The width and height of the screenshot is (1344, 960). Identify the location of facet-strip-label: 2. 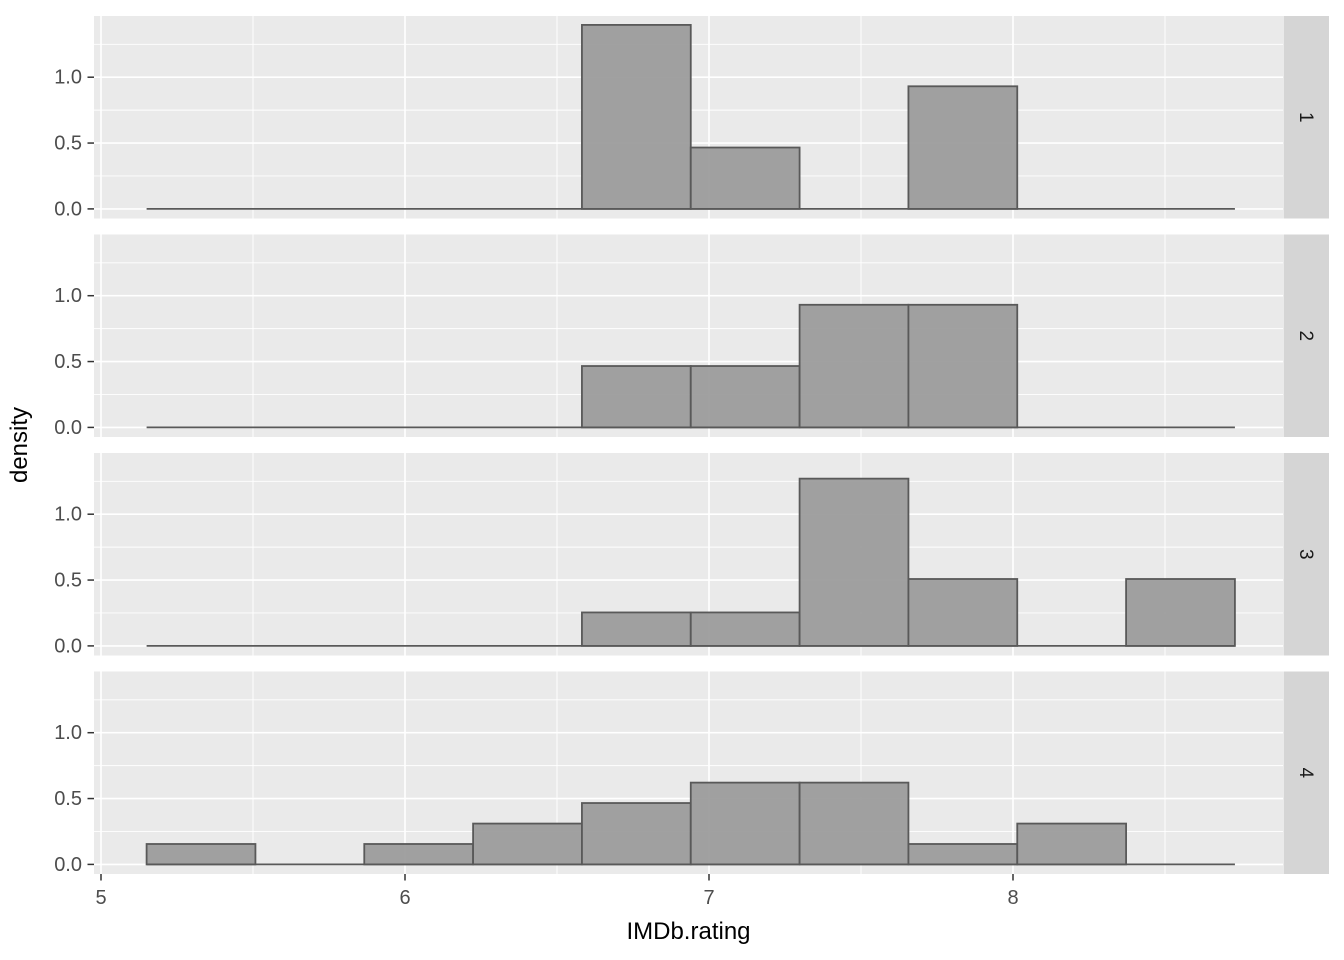
(1305, 335).